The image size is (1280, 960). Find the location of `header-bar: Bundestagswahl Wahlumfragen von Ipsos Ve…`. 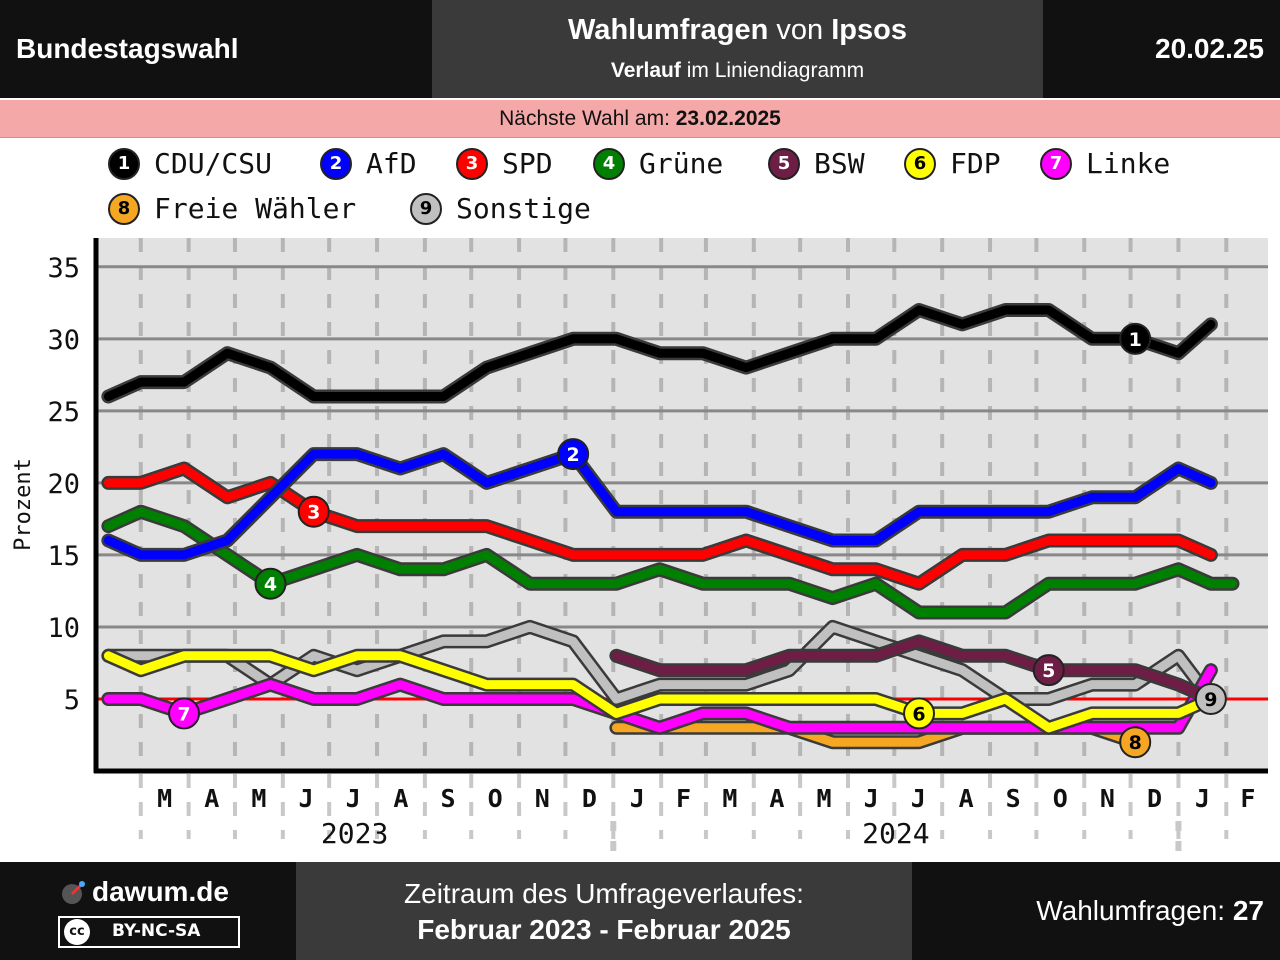

header-bar: Bundestagswahl Wahlumfragen von Ipsos Ve… is located at coordinates (640, 49).